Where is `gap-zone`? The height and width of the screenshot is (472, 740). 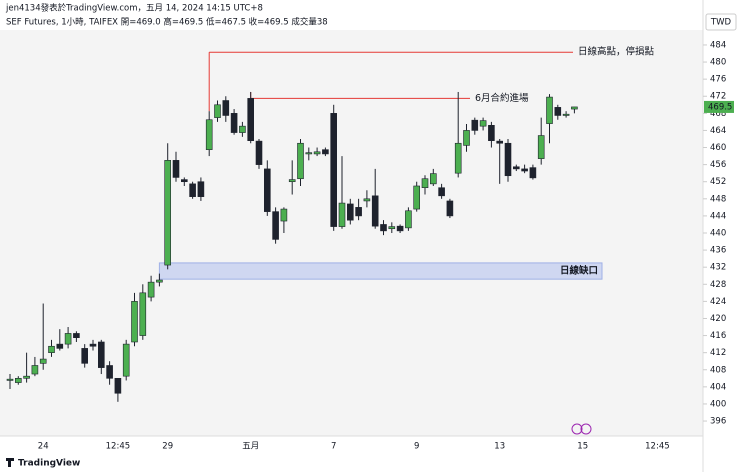
gap-zone is located at coordinates (380, 271).